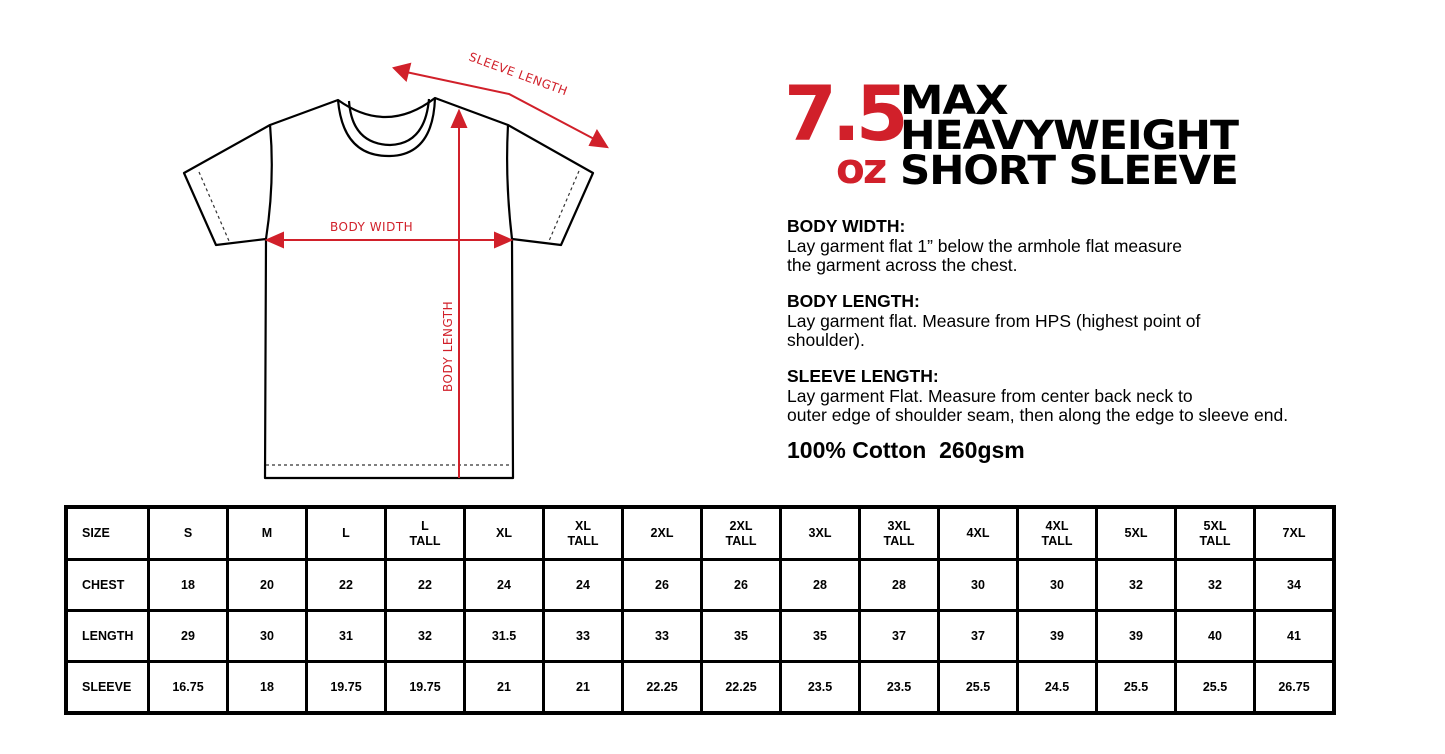 This screenshot has width=1445, height=754. Describe the element at coordinates (267, 585) in the screenshot. I see `table-cell: 20` at that location.